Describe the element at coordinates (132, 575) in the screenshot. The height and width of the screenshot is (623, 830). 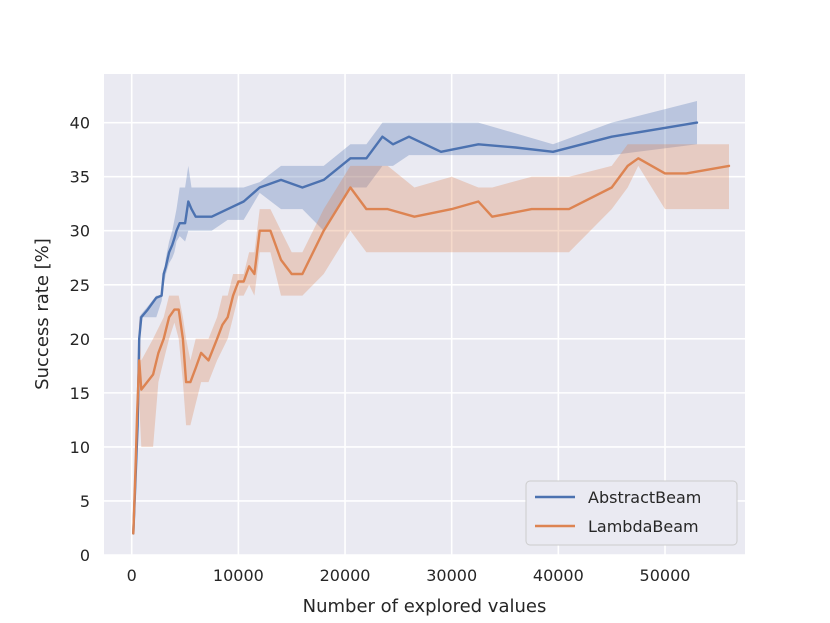
I see `x-tick-label: 0` at that location.